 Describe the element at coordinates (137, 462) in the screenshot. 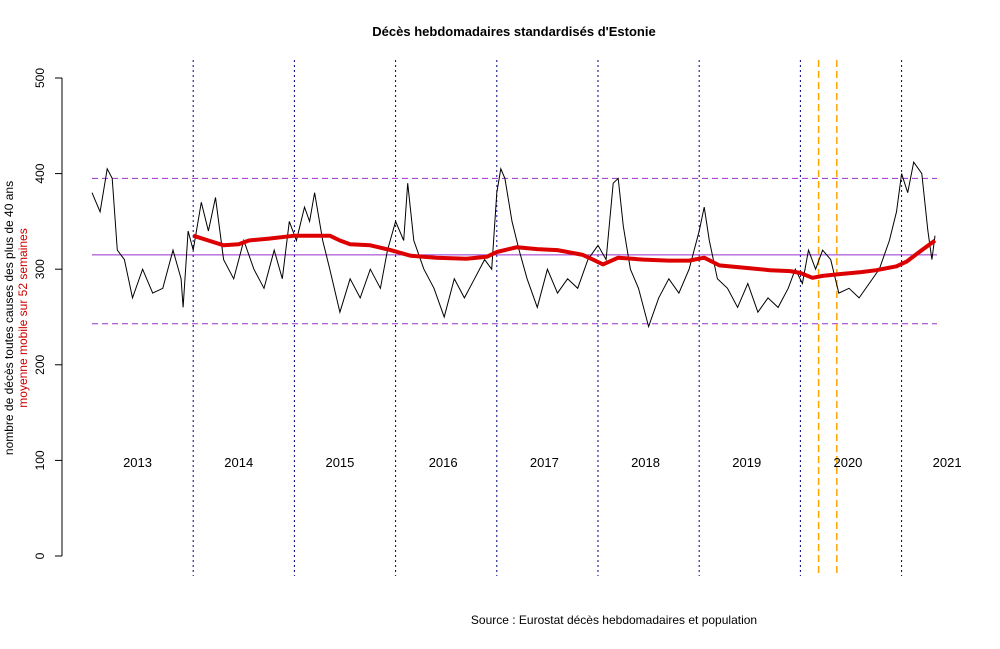

I see `year-label: 2013` at that location.